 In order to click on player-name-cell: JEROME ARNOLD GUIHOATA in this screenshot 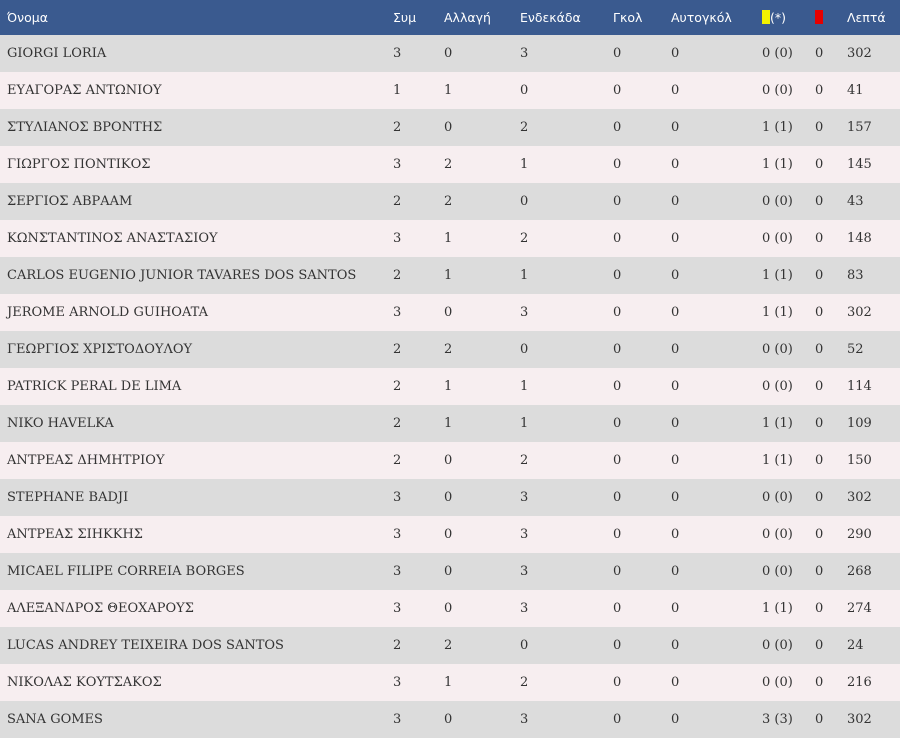, I will do `click(107, 312)`.